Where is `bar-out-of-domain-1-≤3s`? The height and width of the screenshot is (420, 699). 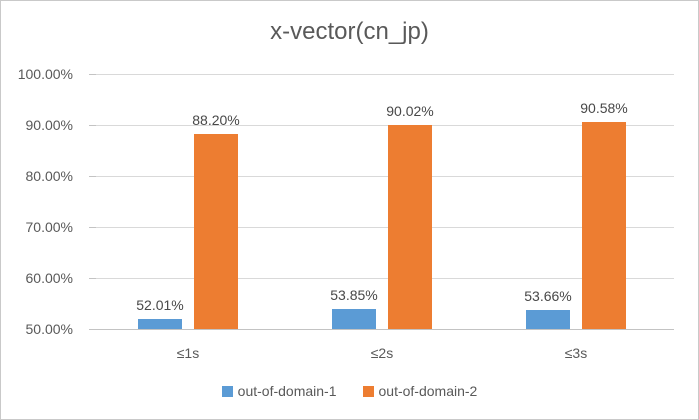 bar-out-of-domain-1-≤3s is located at coordinates (548, 319).